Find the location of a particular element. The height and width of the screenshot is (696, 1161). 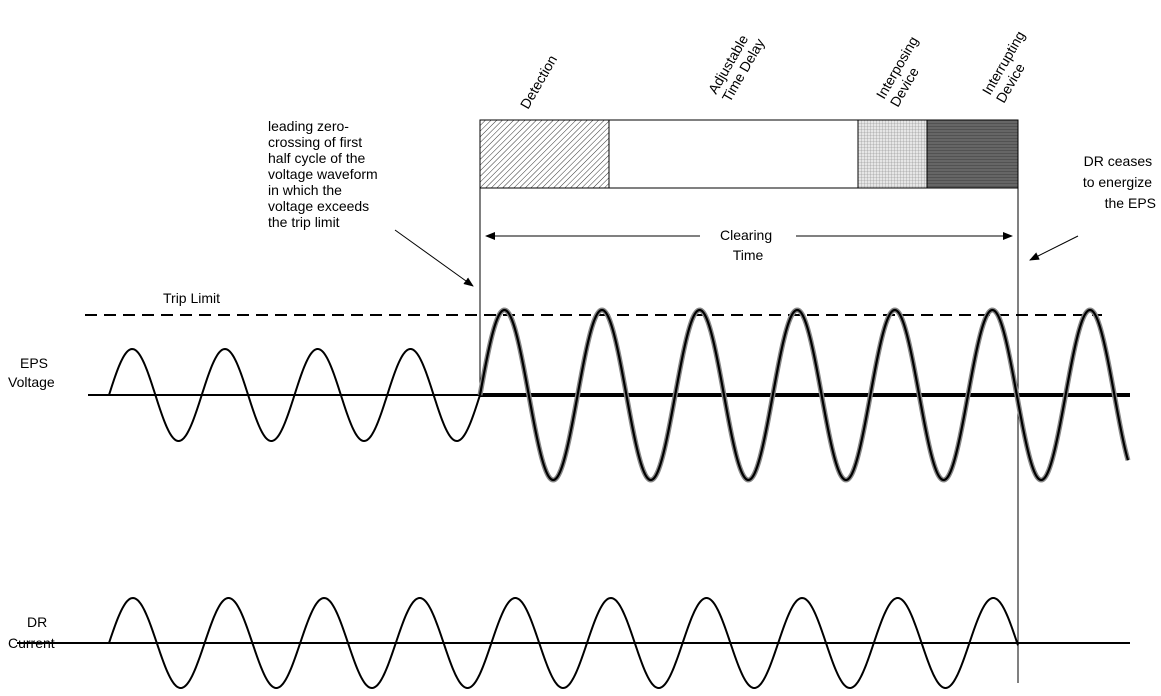

detection-label: Detection is located at coordinates (538, 81).